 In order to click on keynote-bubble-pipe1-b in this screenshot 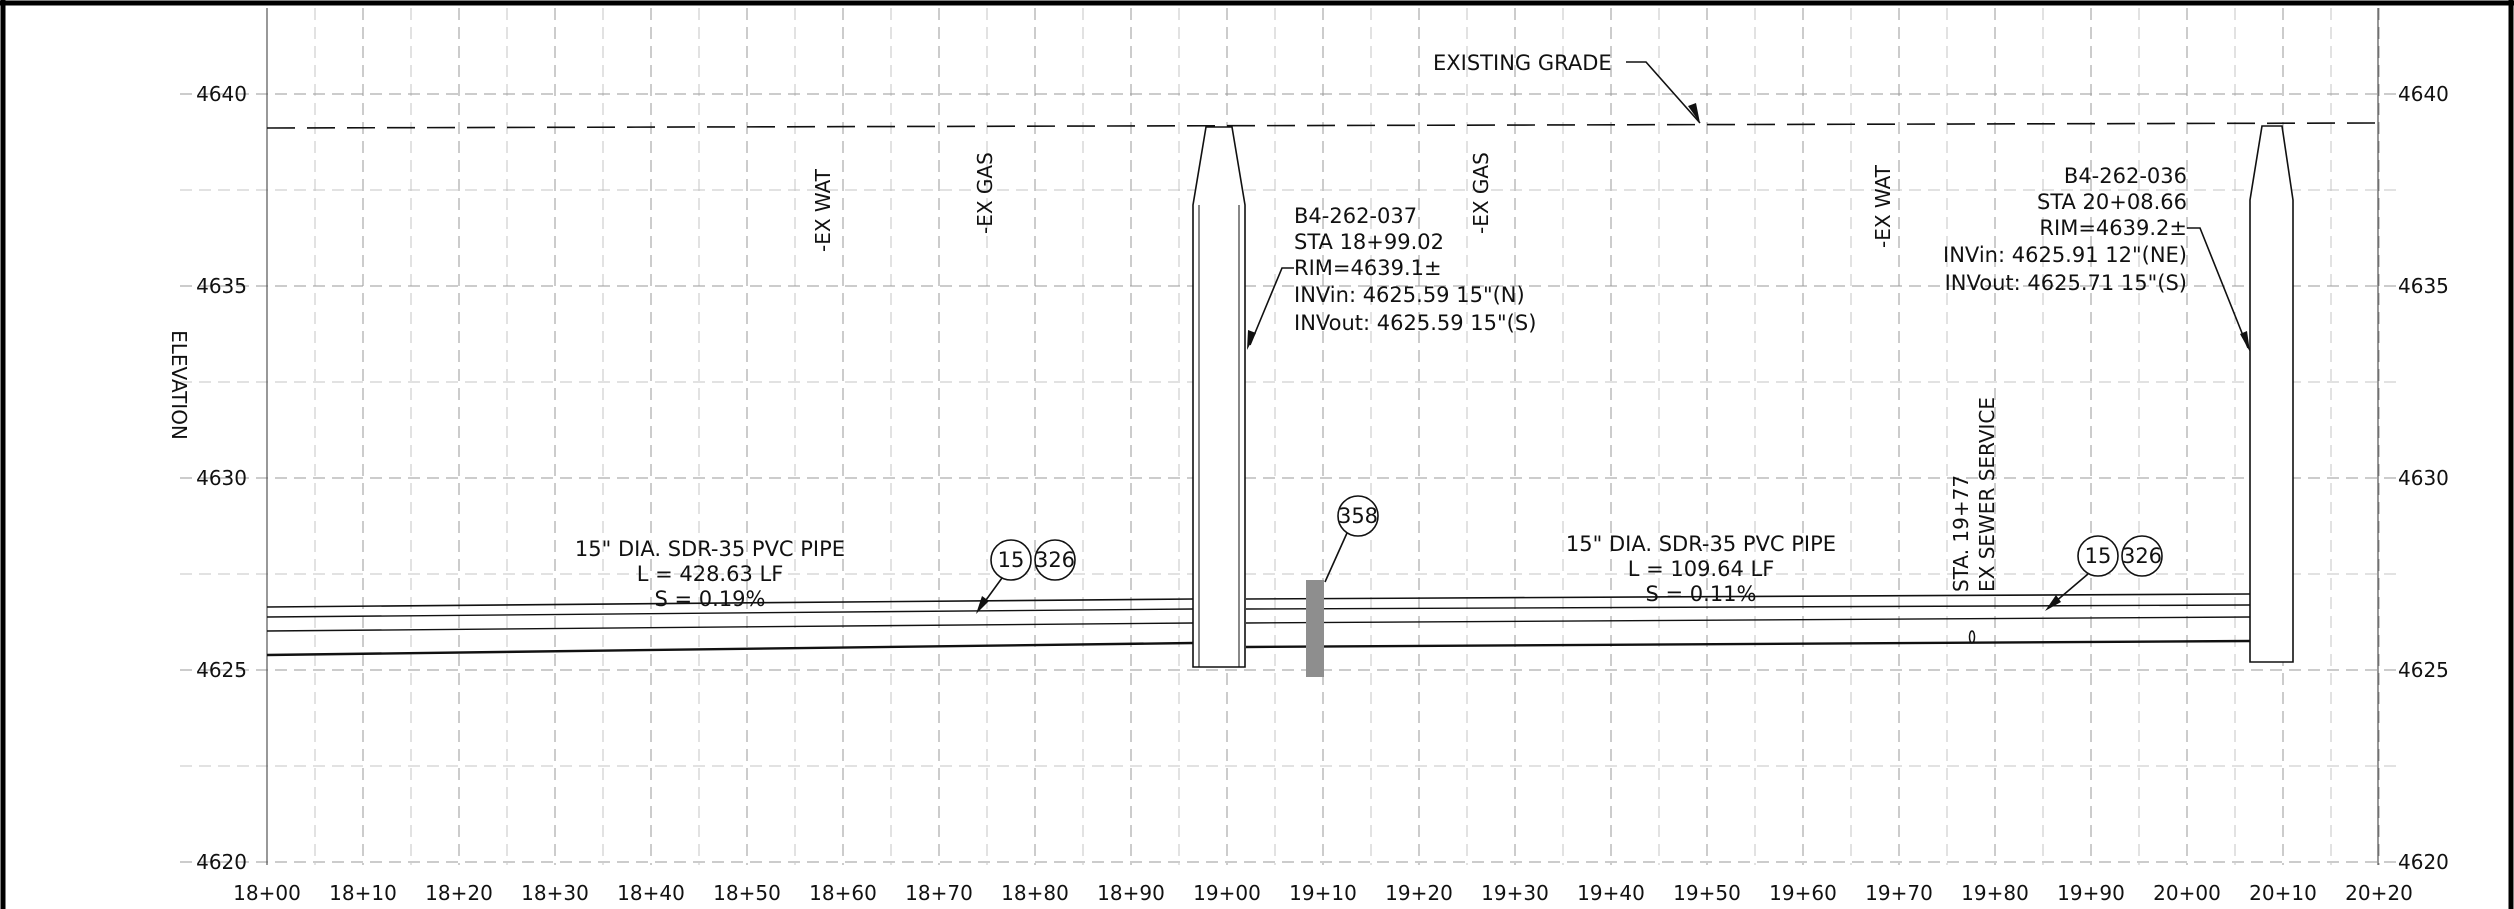, I will do `click(1055, 560)`.